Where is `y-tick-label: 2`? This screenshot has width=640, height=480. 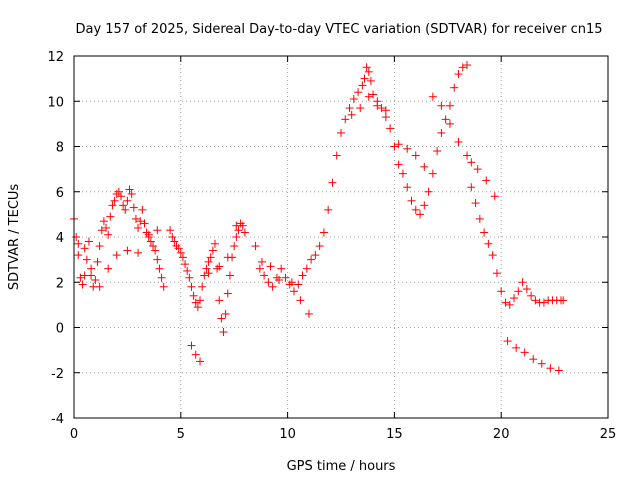
y-tick-label: 2 is located at coordinates (60, 283).